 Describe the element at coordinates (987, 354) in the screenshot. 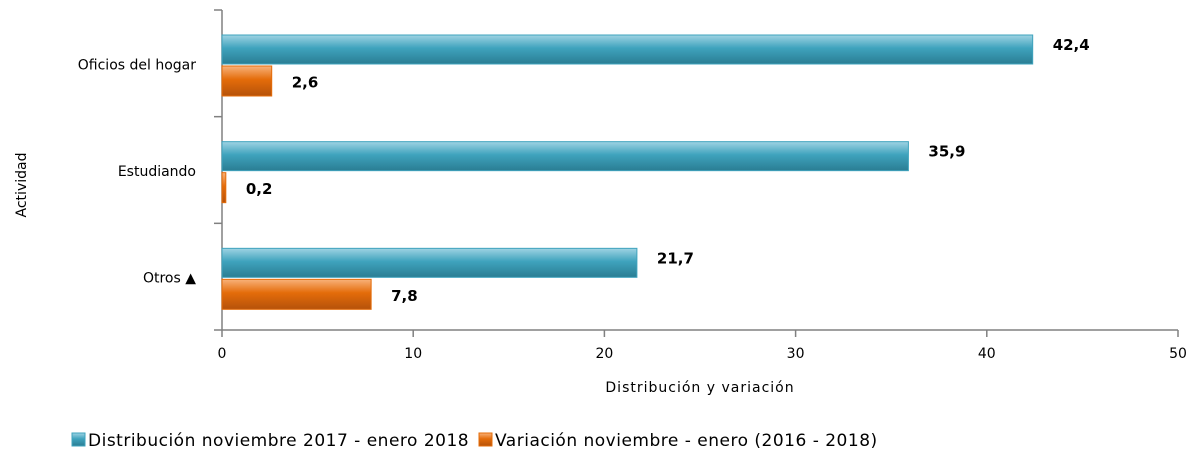

I see `x-tick-label: 40` at that location.